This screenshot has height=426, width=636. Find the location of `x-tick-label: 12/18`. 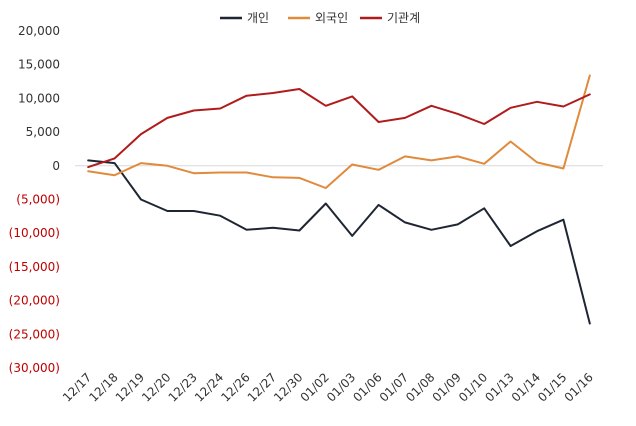

x-tick-label: 12/18 is located at coordinates (103, 387).